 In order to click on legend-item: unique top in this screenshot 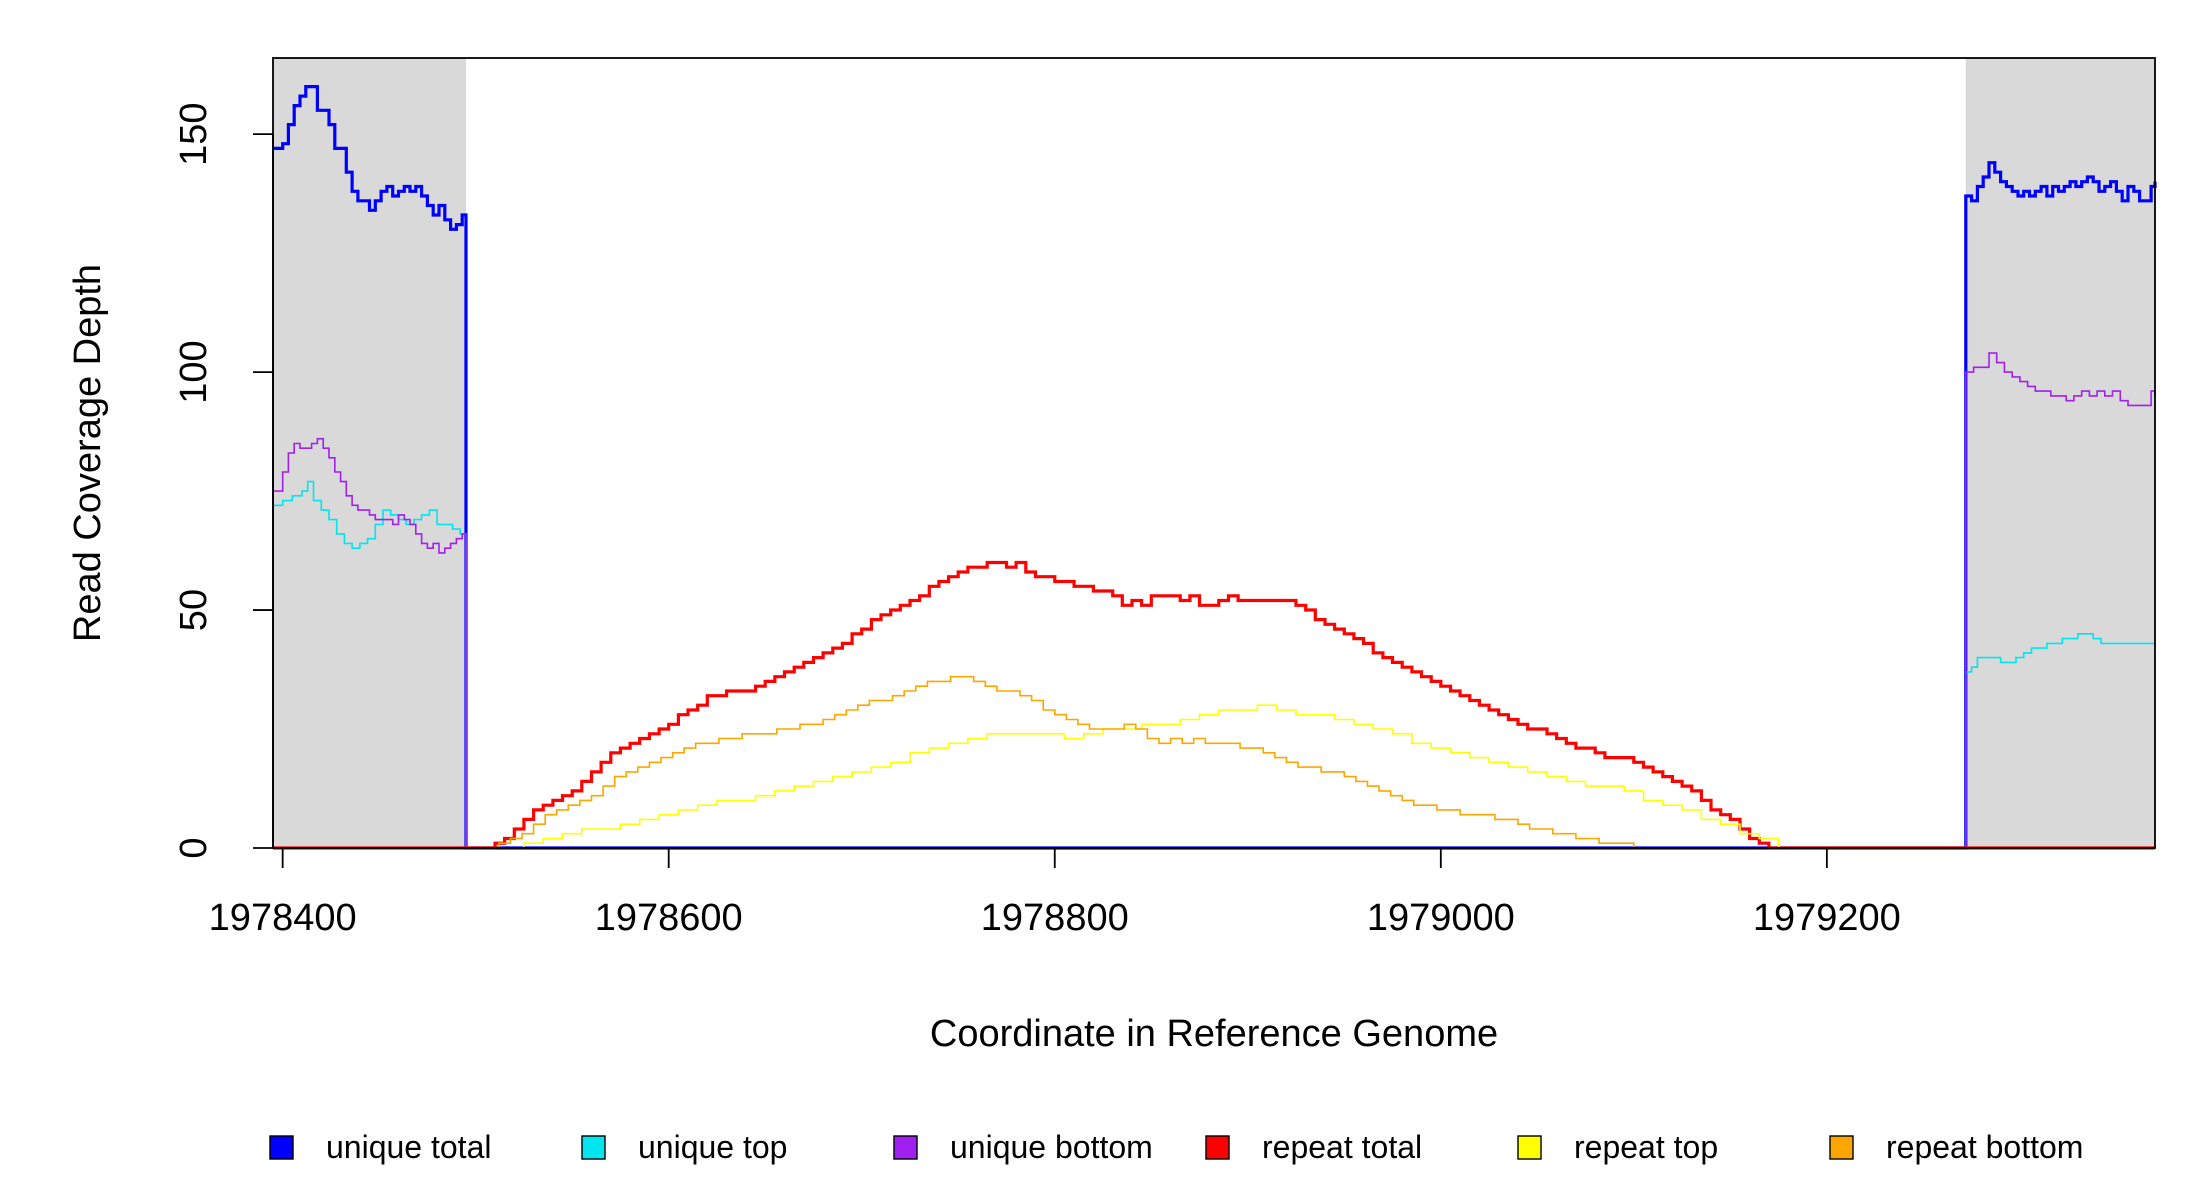, I will do `click(684, 1147)`.